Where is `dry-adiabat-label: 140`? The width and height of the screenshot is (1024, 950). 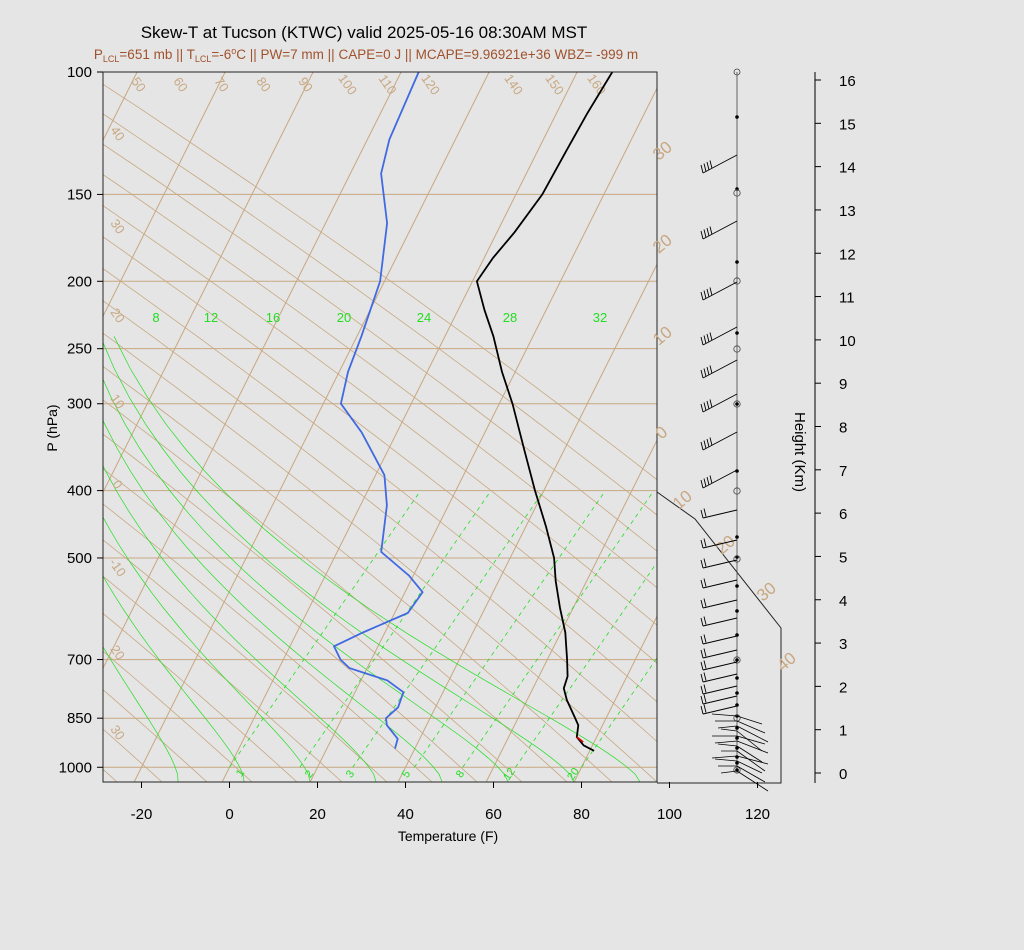 dry-adiabat-label: 140 is located at coordinates (513, 84).